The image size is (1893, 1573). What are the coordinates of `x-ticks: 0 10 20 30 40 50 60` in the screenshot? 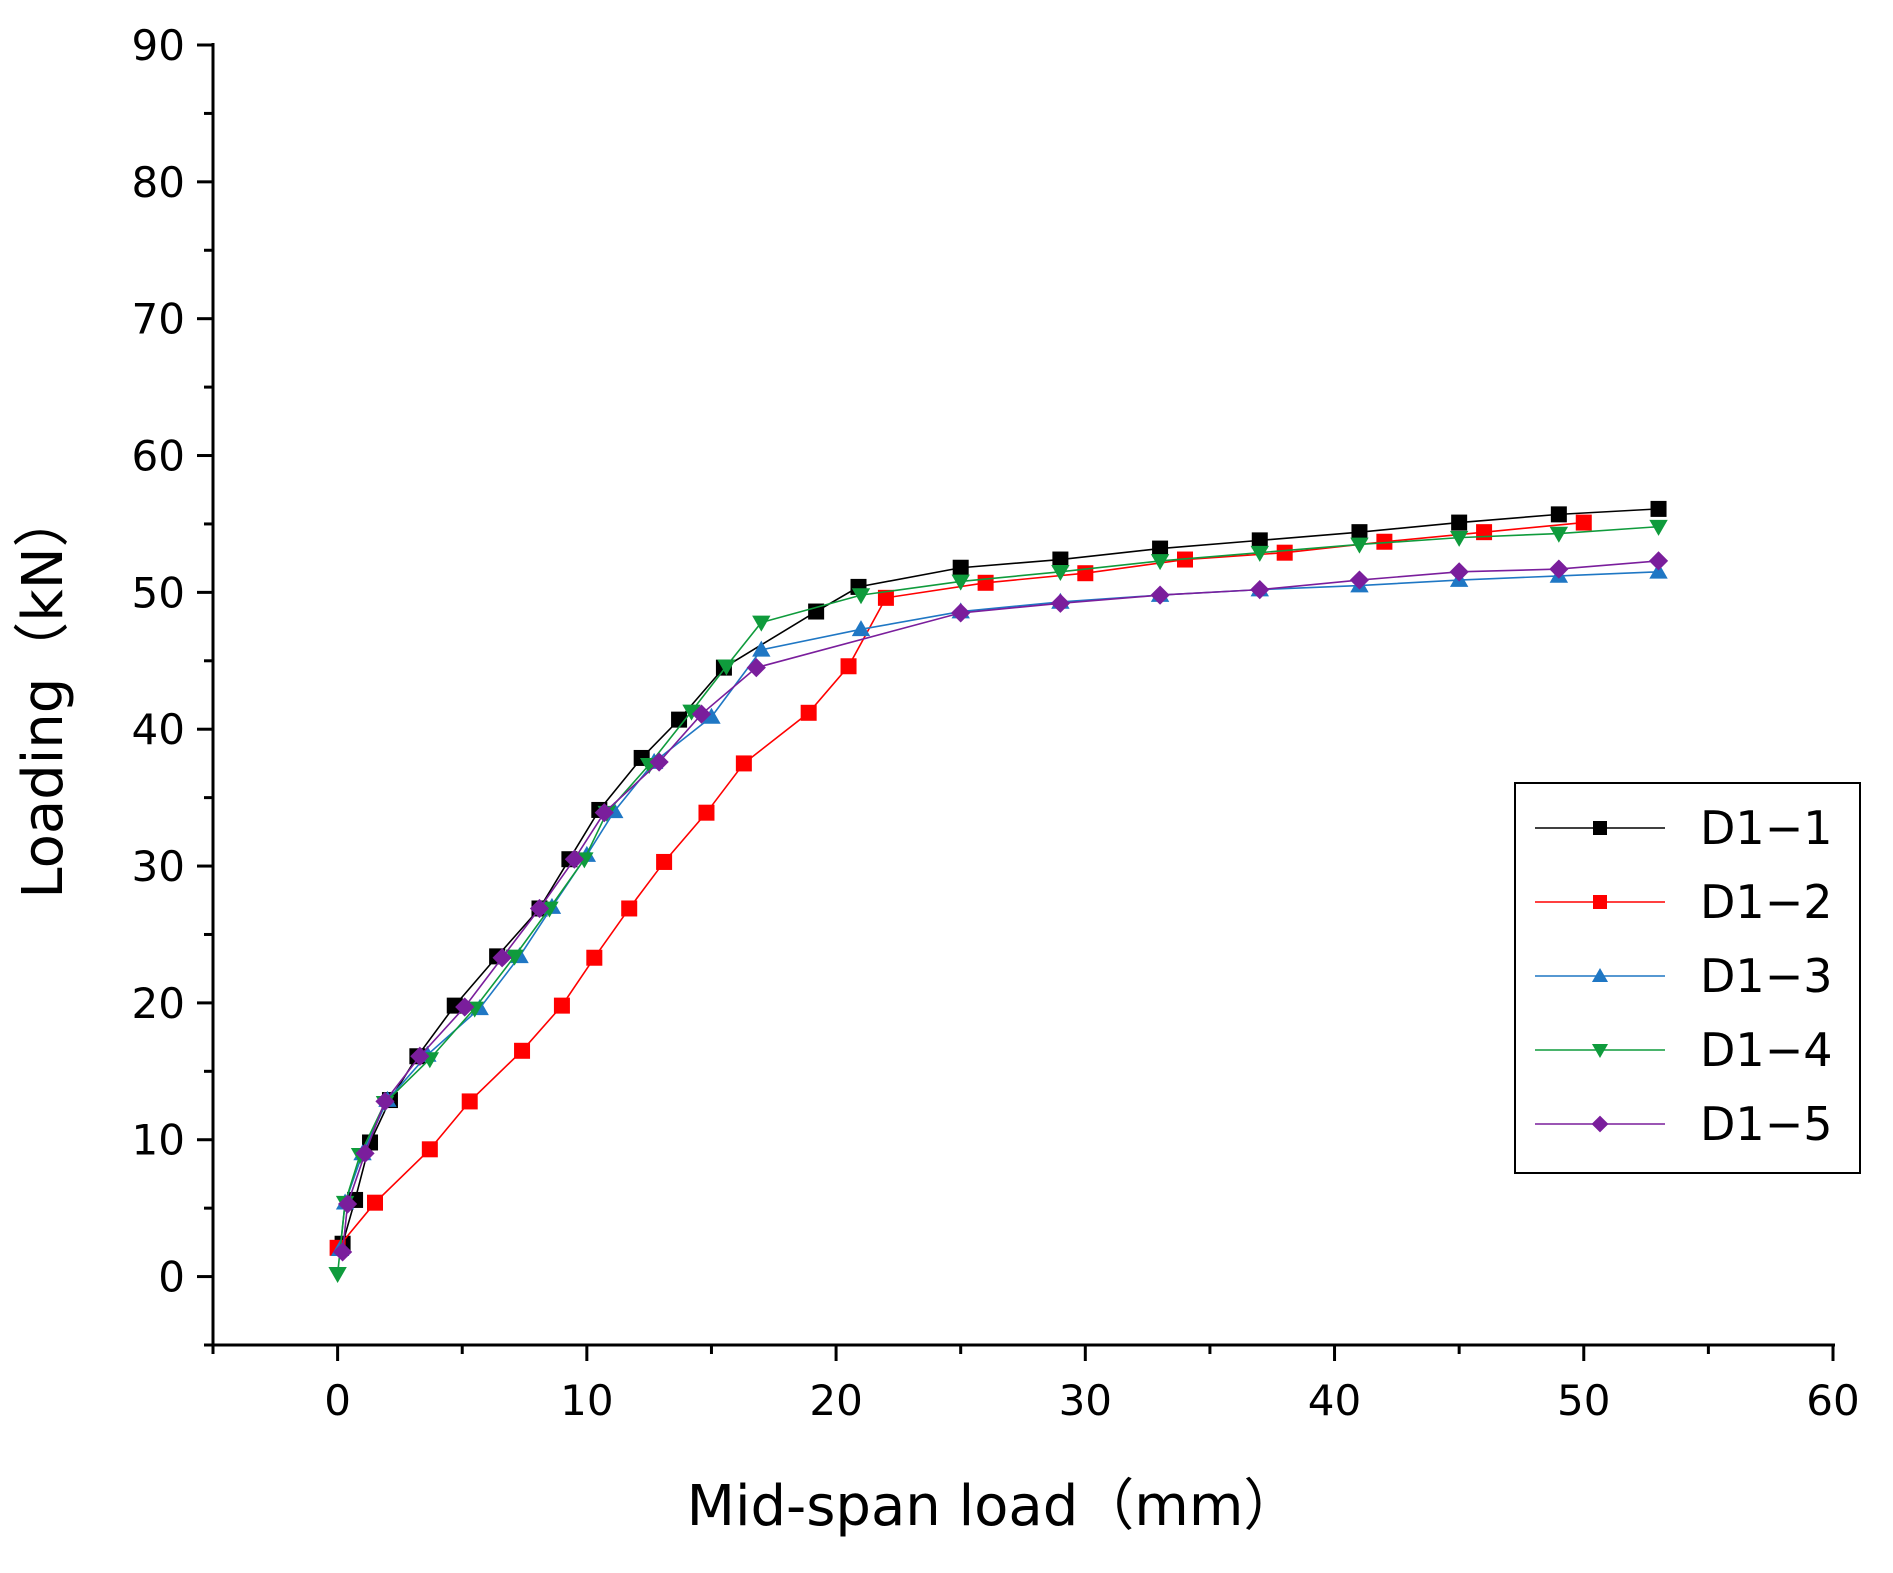 It's located at (1035, 1385).